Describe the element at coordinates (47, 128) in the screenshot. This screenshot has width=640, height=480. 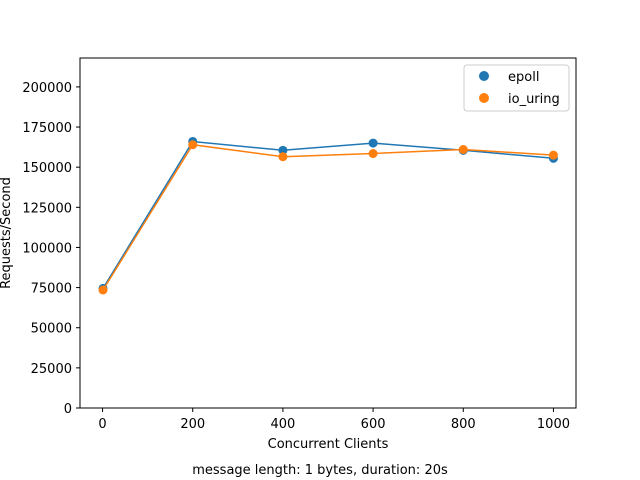
I see `y-tick-label: 175000` at that location.